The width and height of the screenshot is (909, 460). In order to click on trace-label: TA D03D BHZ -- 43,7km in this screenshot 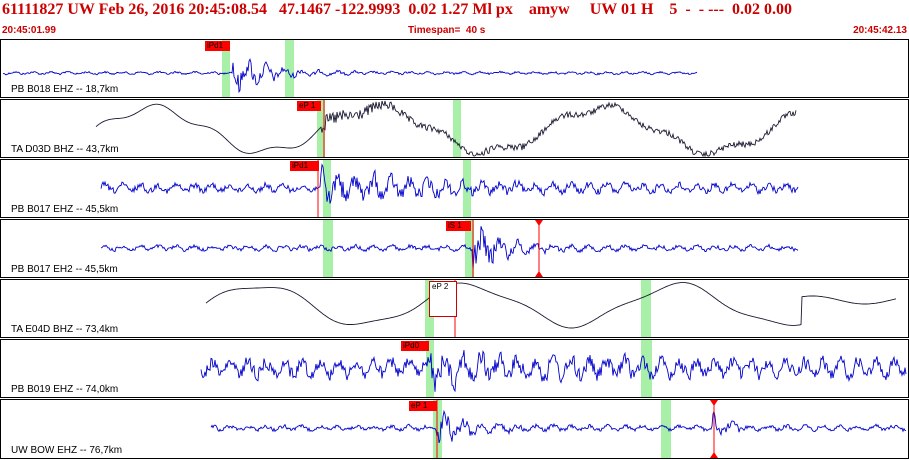, I will do `click(65, 149)`.